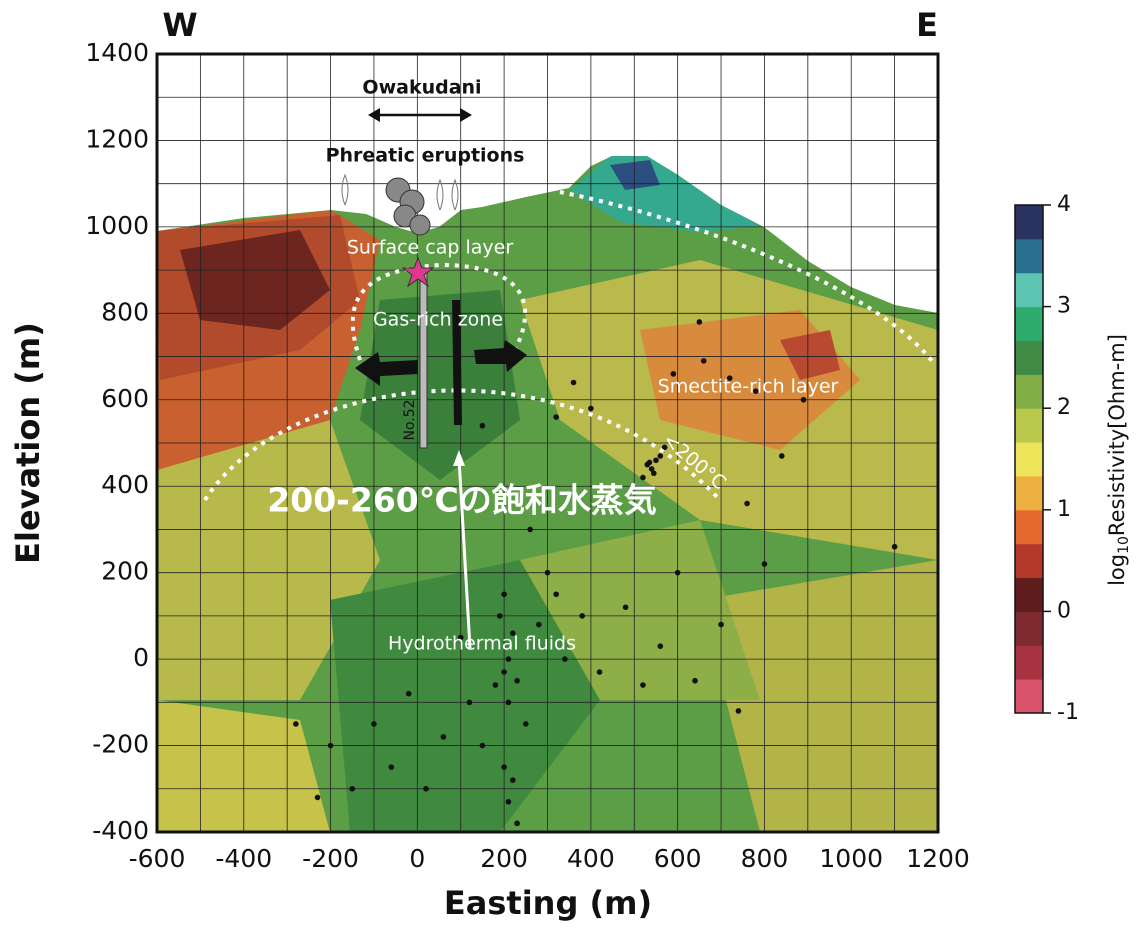  What do you see at coordinates (504, 858) in the screenshot?
I see `x-tick-label: 200` at bounding box center [504, 858].